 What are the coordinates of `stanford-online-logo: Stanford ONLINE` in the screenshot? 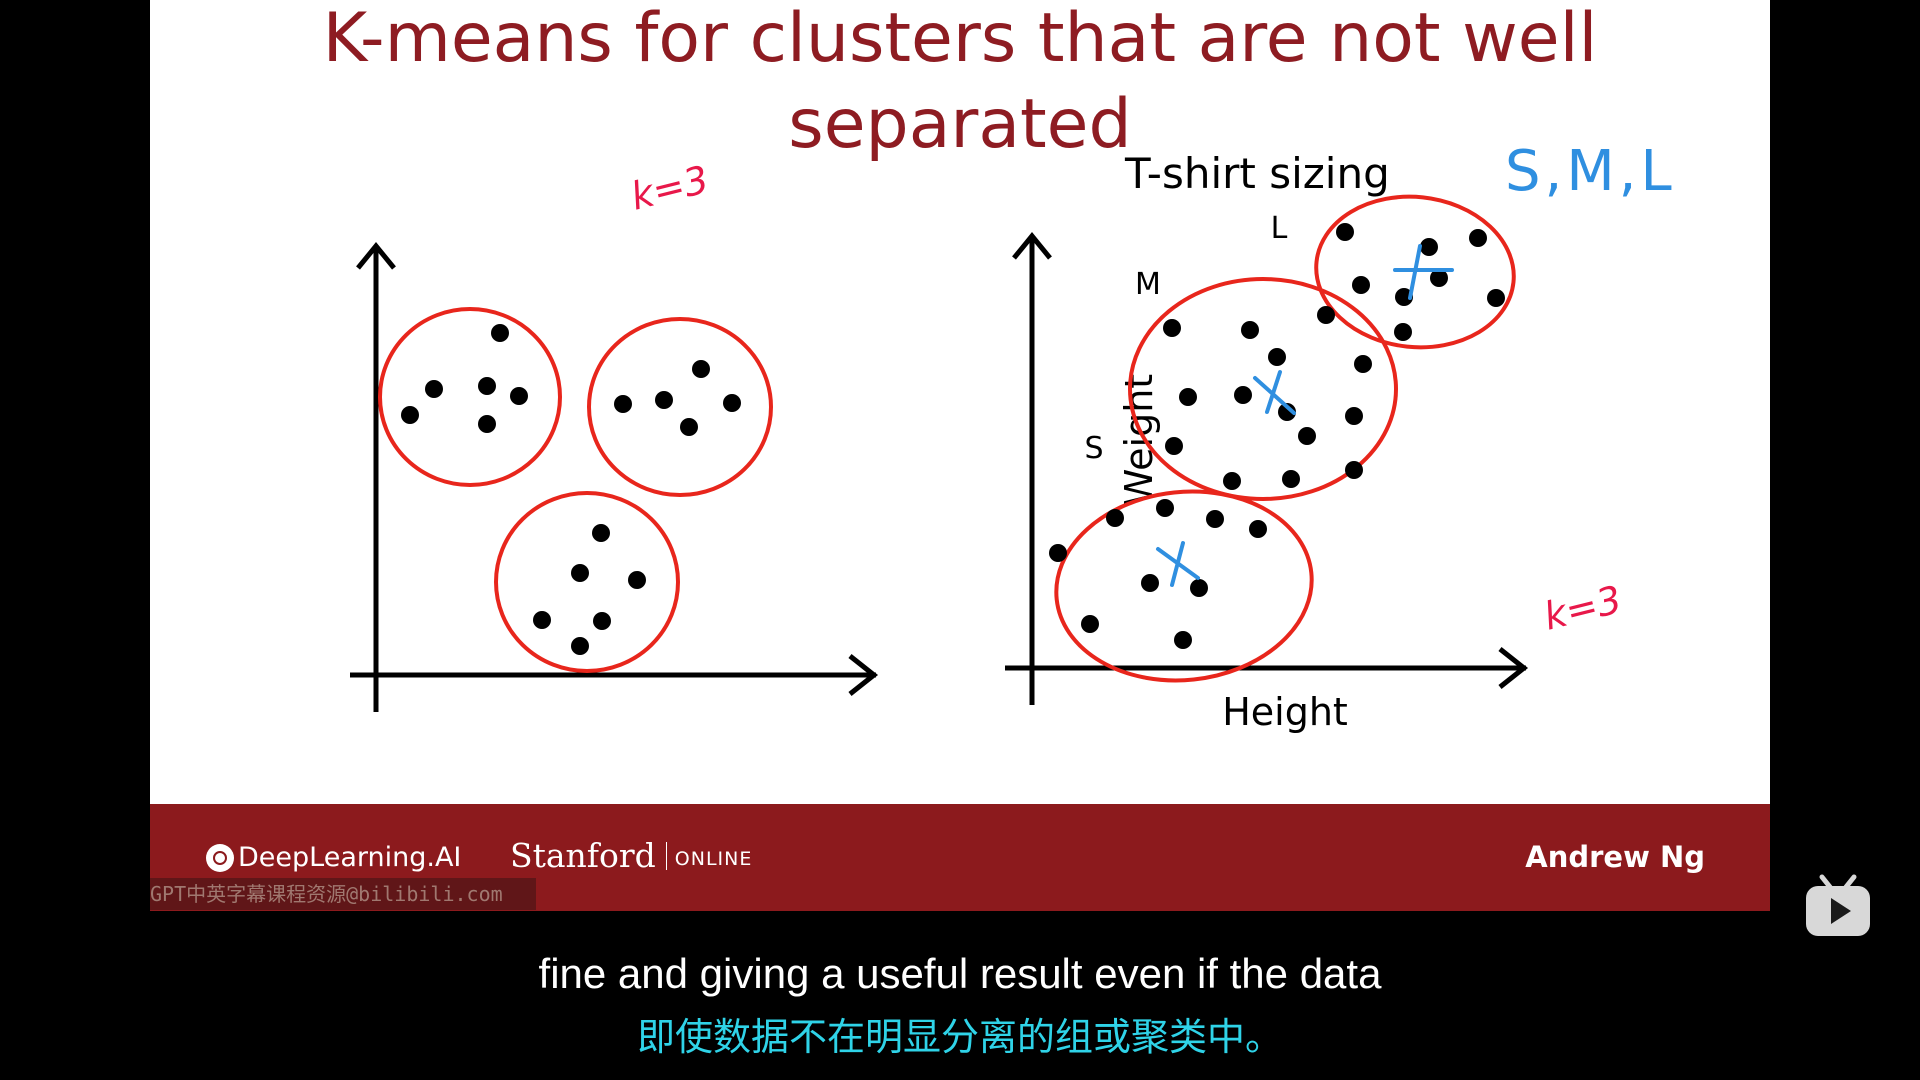 It's located at (631, 856).